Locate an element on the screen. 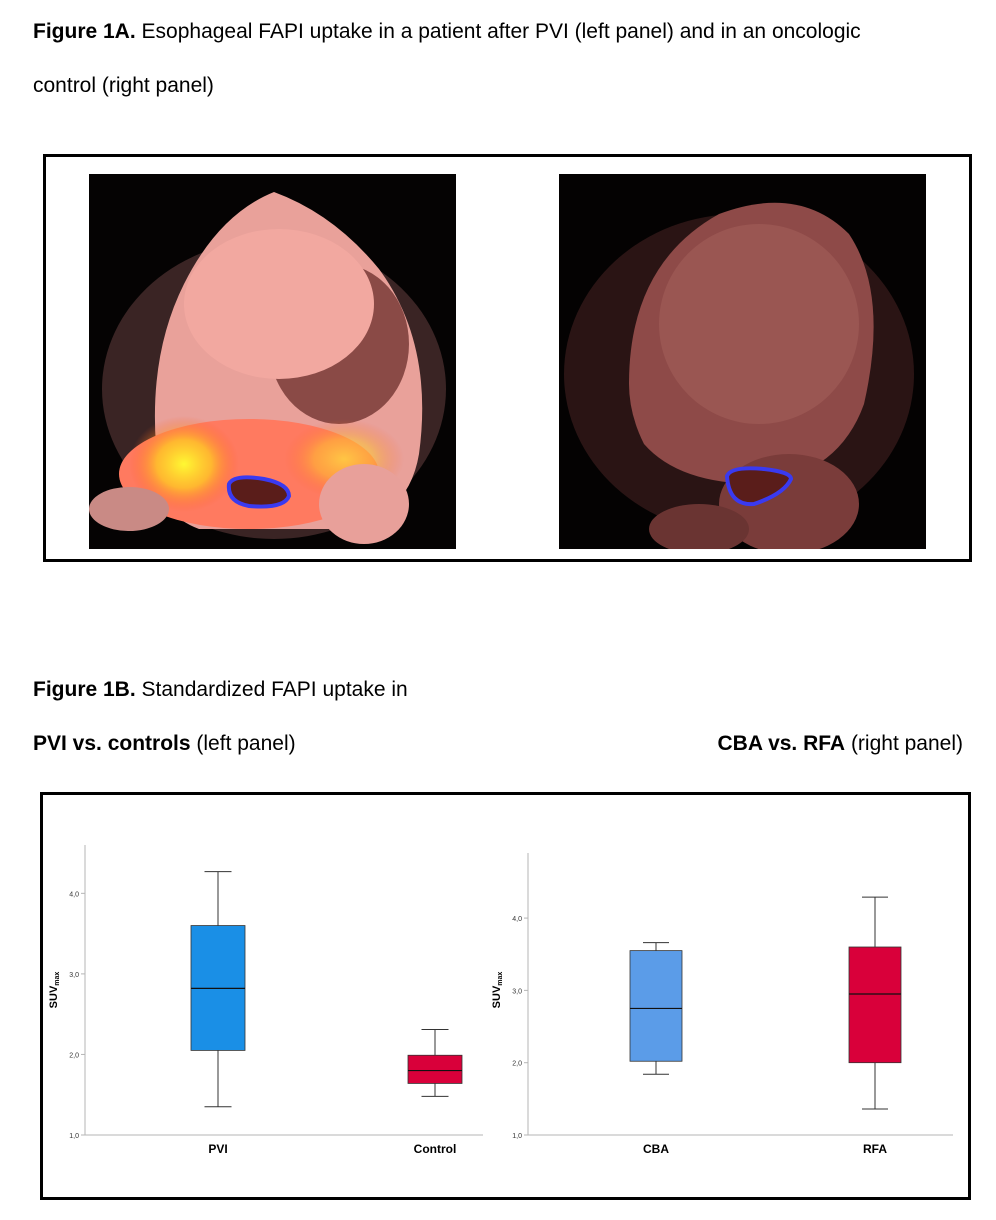 The height and width of the screenshot is (1220, 996). figure-1a-label: Figure 1A. is located at coordinates (84, 31).